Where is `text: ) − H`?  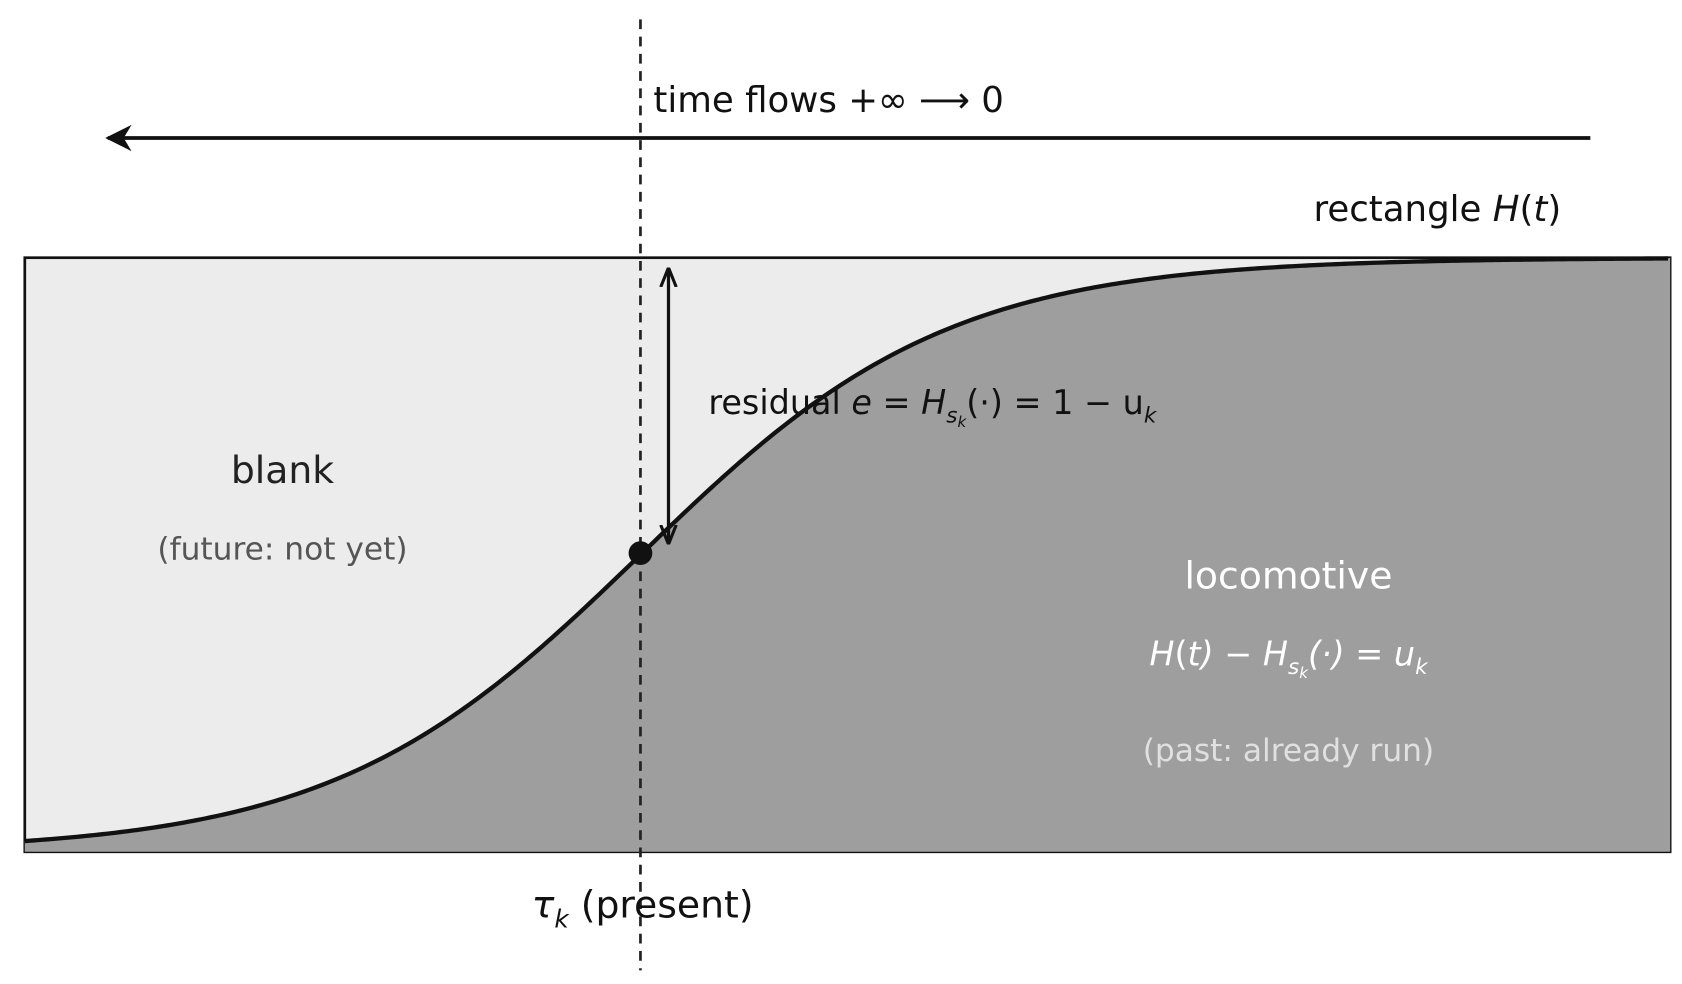
text: ) − H is located at coordinates (1243, 653).